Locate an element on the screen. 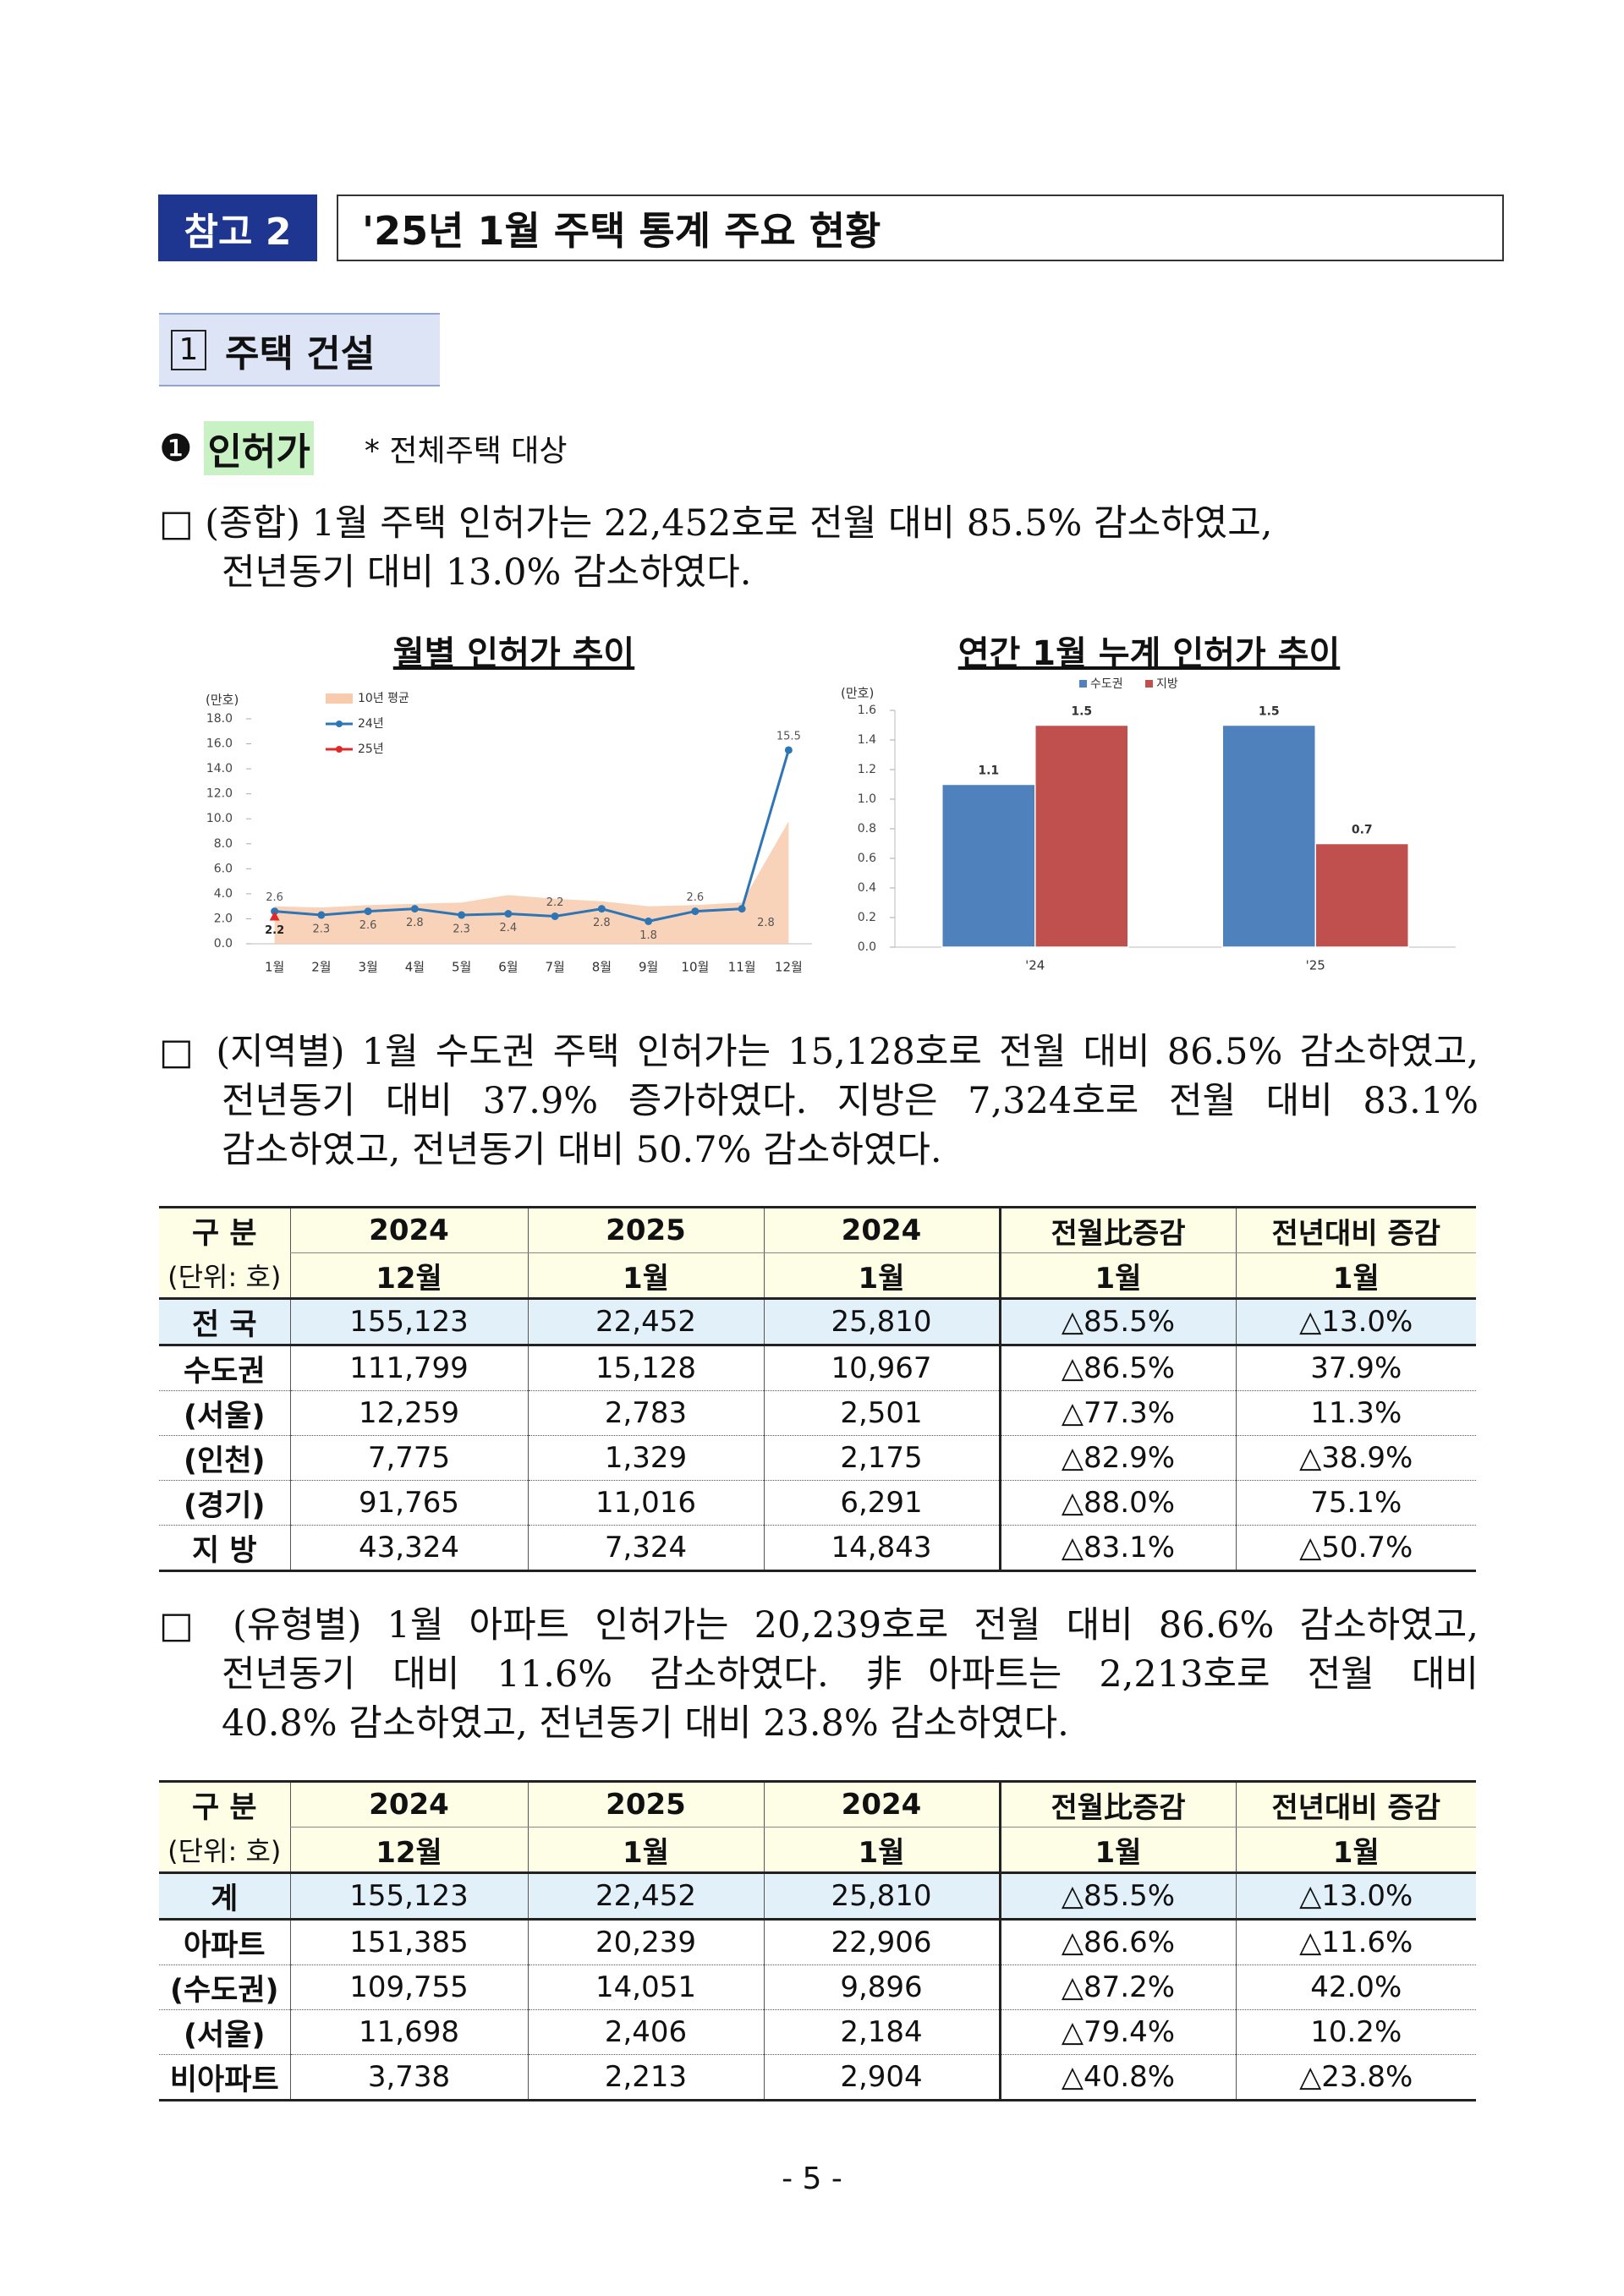  chart-title: 월별 인허가 추이 is located at coordinates (513, 653).